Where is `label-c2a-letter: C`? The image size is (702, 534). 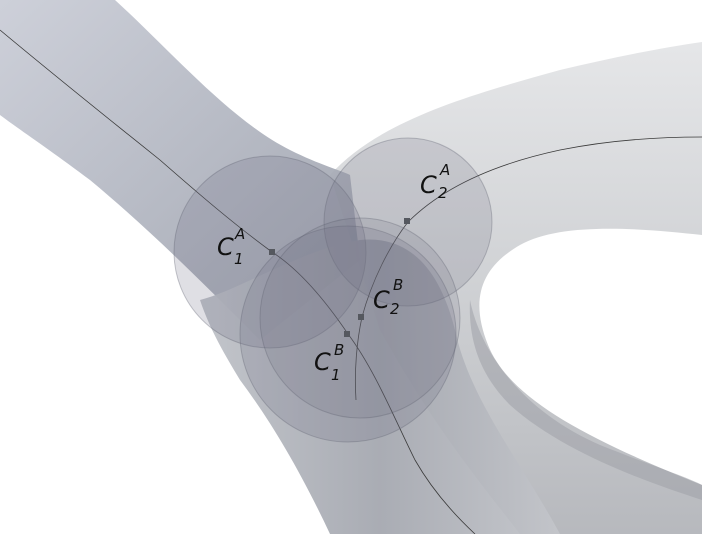 label-c2a-letter: C is located at coordinates (428, 185).